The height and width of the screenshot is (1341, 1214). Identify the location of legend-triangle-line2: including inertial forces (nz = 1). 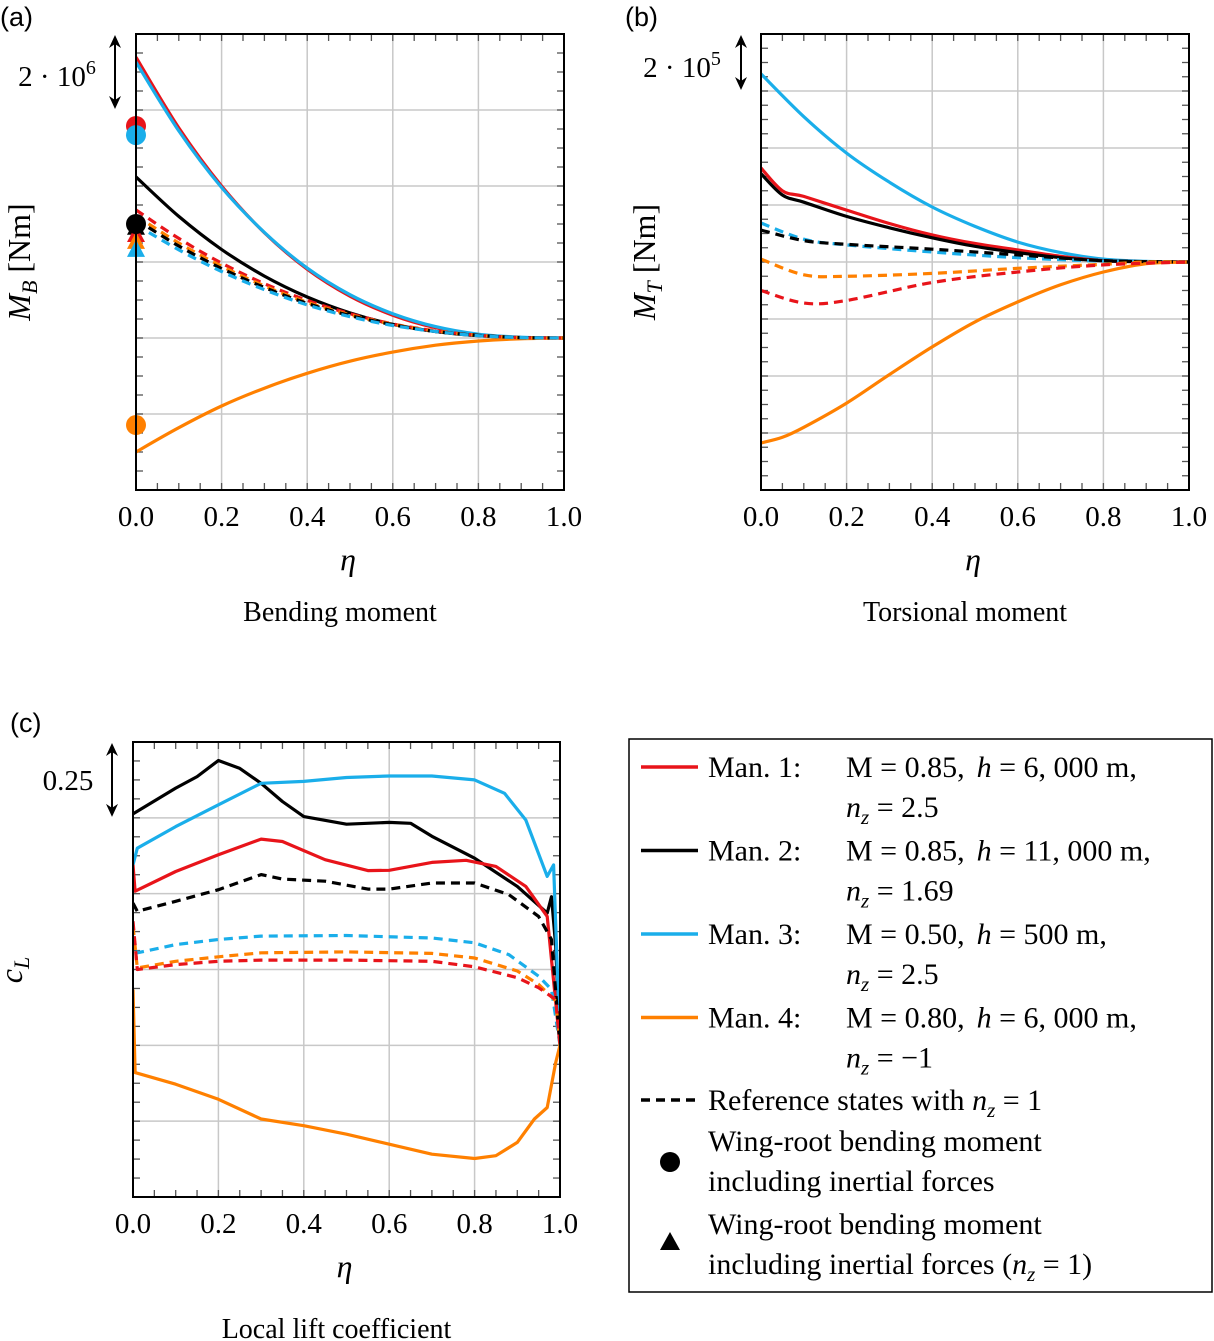
(900, 1267).